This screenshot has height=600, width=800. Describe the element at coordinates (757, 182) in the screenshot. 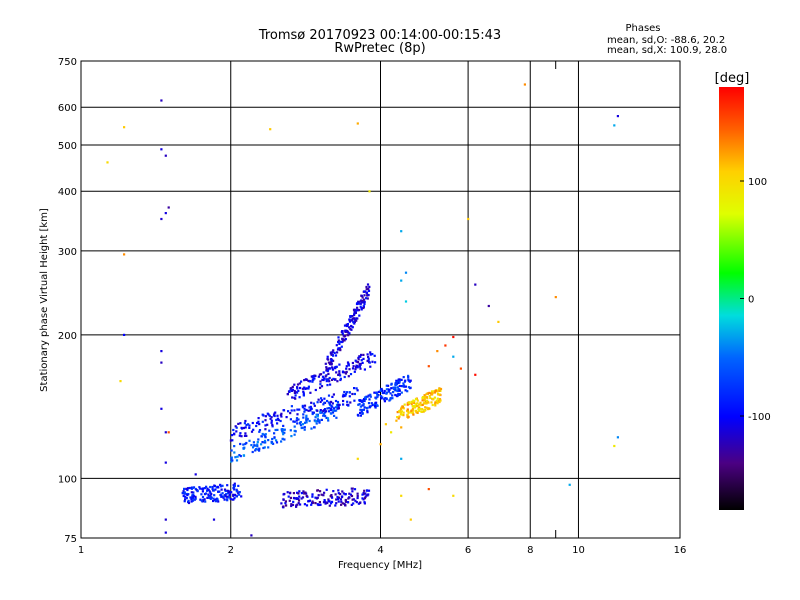

I see `colorbar-tick-label: 100` at that location.